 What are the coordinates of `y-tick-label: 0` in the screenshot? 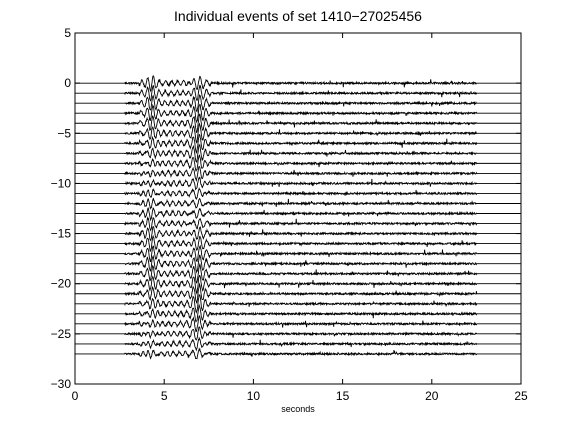 It's located at (67, 83).